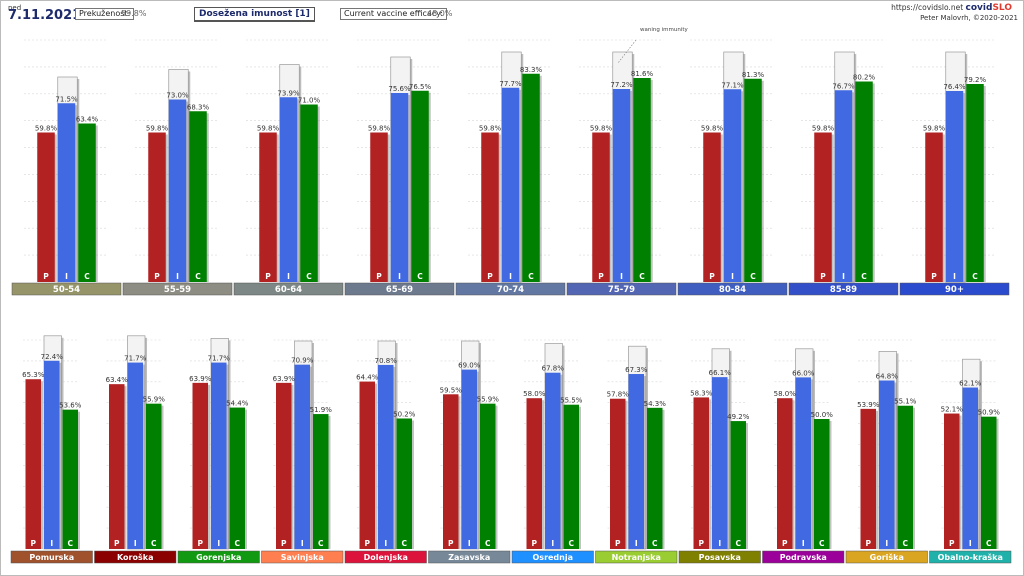 This screenshot has height=576, width=1024. Describe the element at coordinates (887, 377) in the screenshot. I see `data-label: 64.8%` at that location.